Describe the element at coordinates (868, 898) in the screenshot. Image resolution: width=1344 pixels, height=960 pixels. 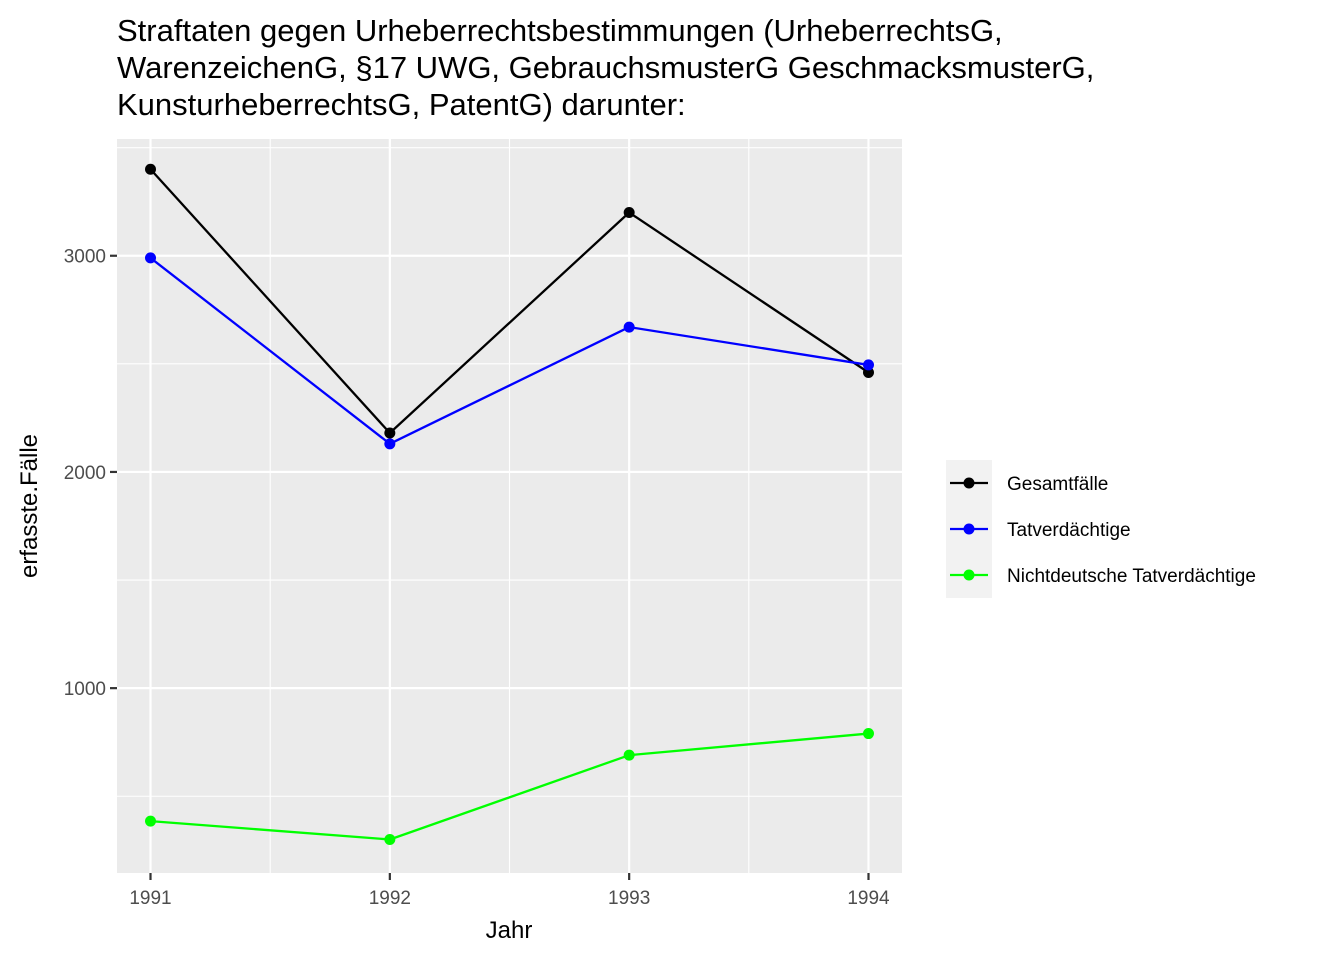
I see `x-tick-label: 1994` at that location.